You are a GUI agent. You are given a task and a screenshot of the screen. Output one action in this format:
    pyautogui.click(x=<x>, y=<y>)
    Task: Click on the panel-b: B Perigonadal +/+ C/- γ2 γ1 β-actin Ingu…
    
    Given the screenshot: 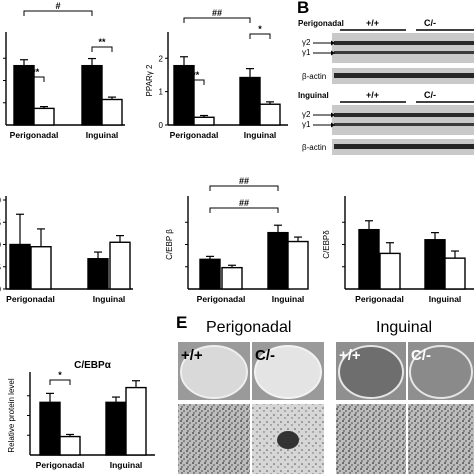 What is the action you would take?
    pyautogui.click(x=385, y=77)
    